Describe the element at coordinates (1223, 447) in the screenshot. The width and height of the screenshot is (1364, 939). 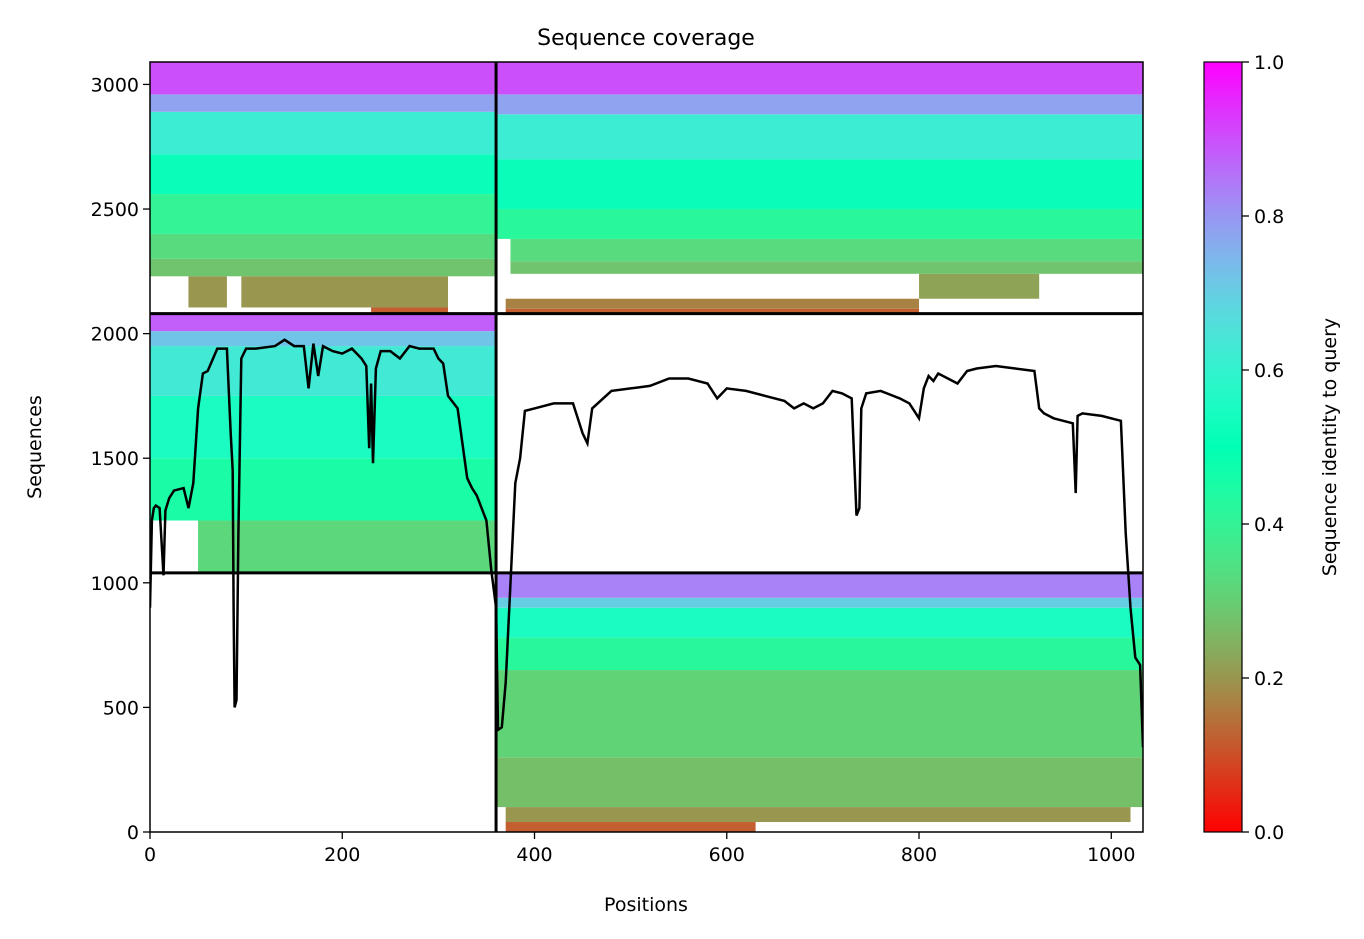
I see `colorbar-gradient` at that location.